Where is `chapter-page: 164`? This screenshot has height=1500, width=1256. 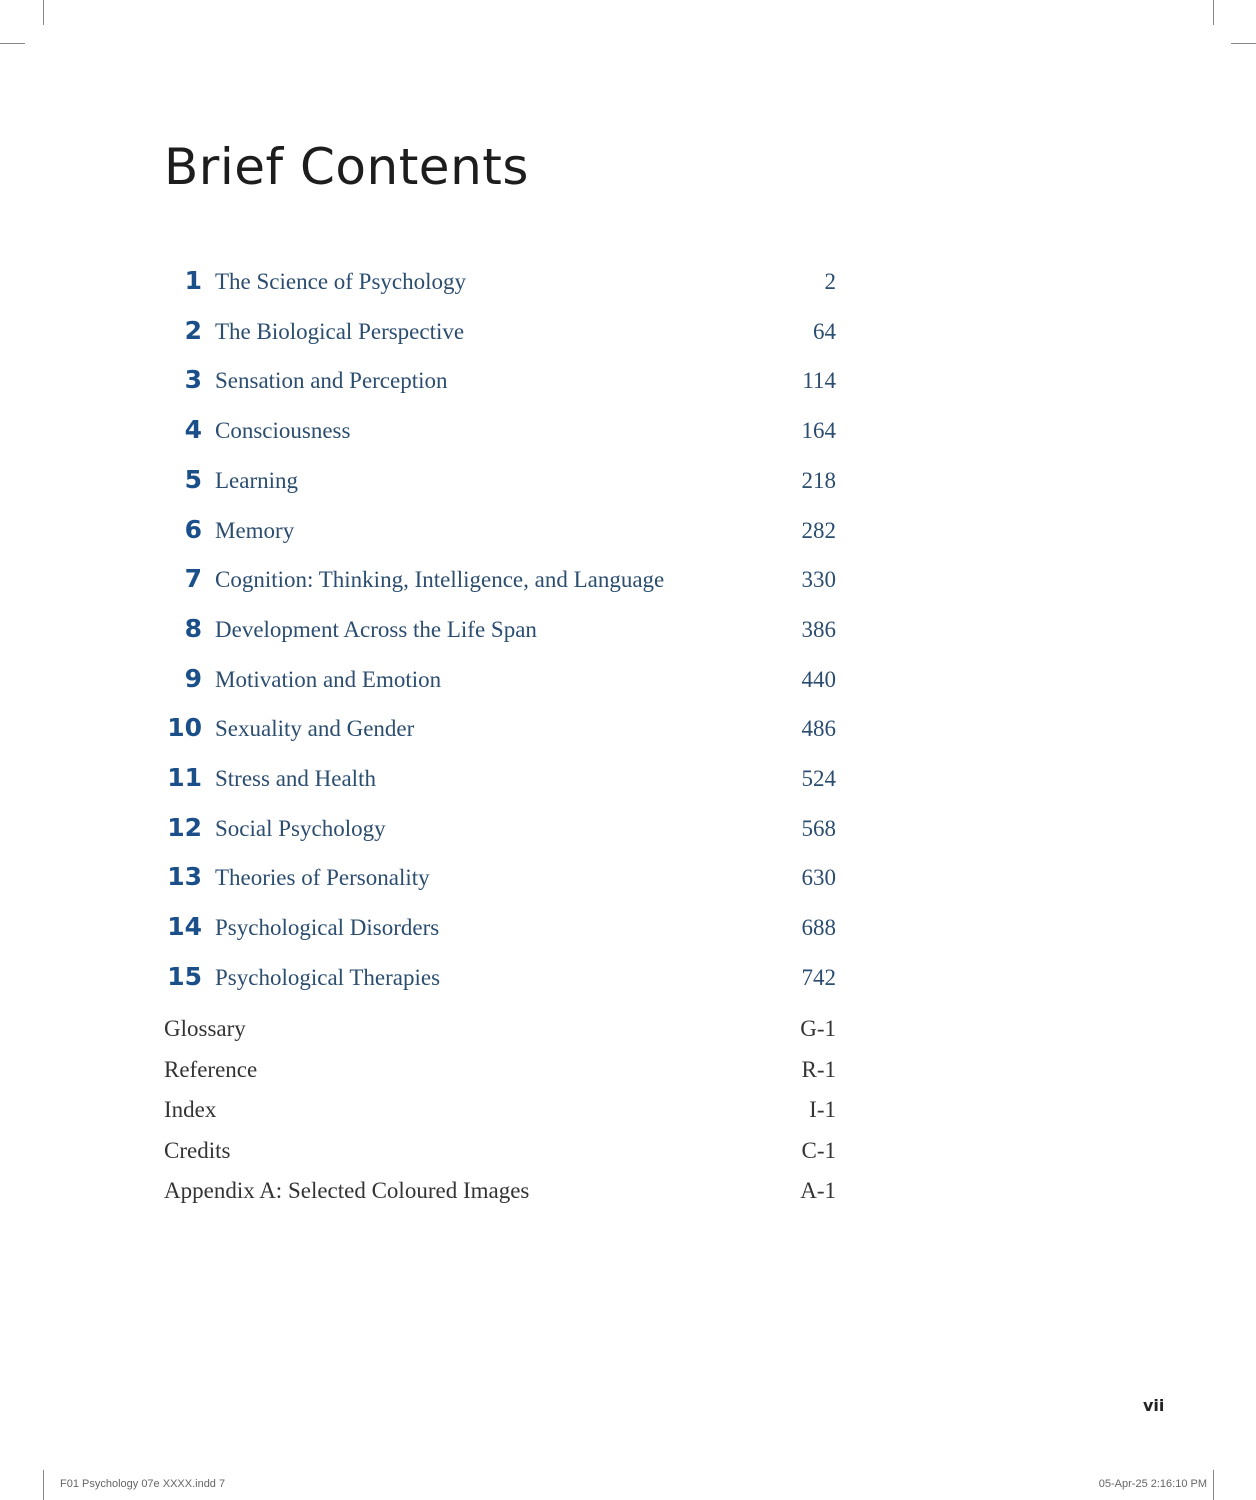
chapter-page: 164 is located at coordinates (819, 431).